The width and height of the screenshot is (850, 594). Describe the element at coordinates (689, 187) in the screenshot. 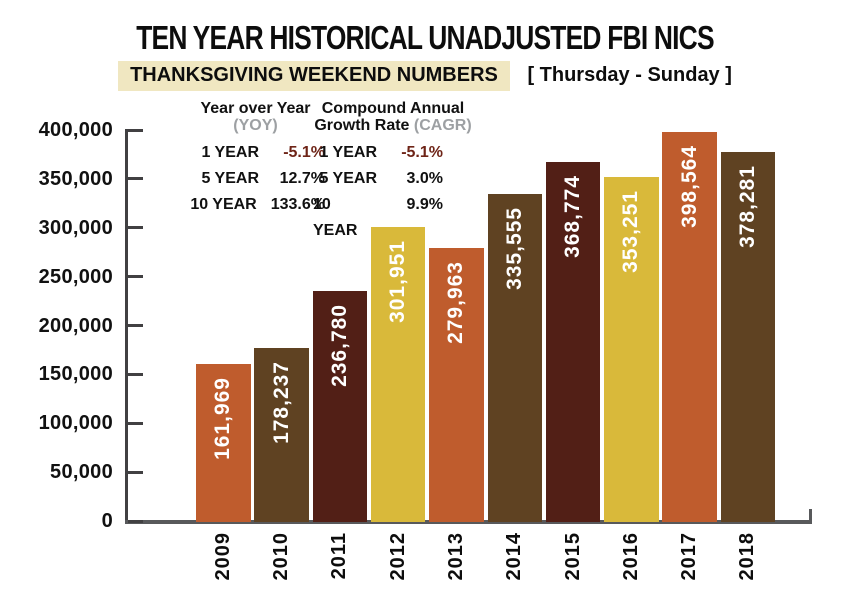

I see `bar-value-label: 398,564` at that location.